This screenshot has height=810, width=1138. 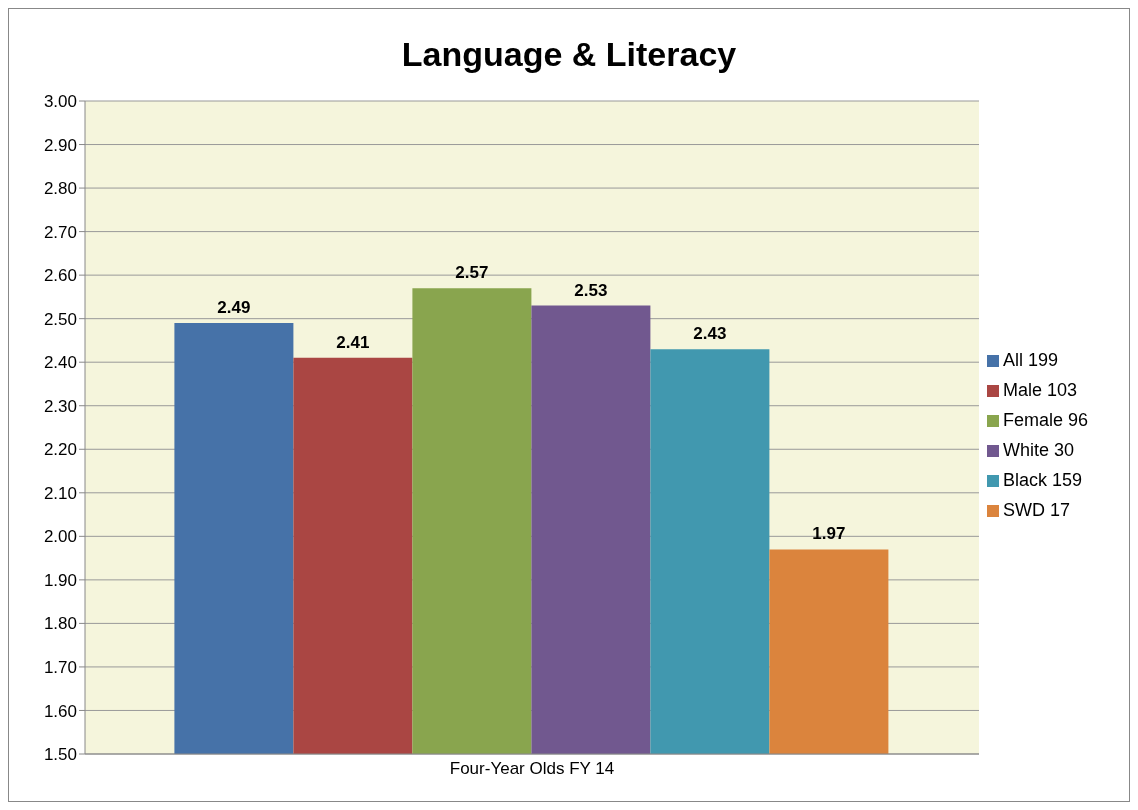 I want to click on legend-label: White 30, so click(x=1039, y=450).